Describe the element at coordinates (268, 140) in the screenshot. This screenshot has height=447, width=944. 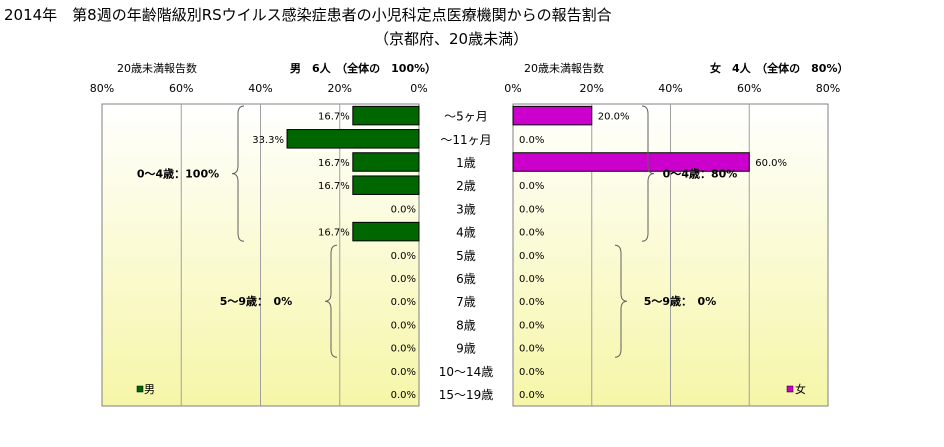
I see `male-value-label: 33.3%` at that location.